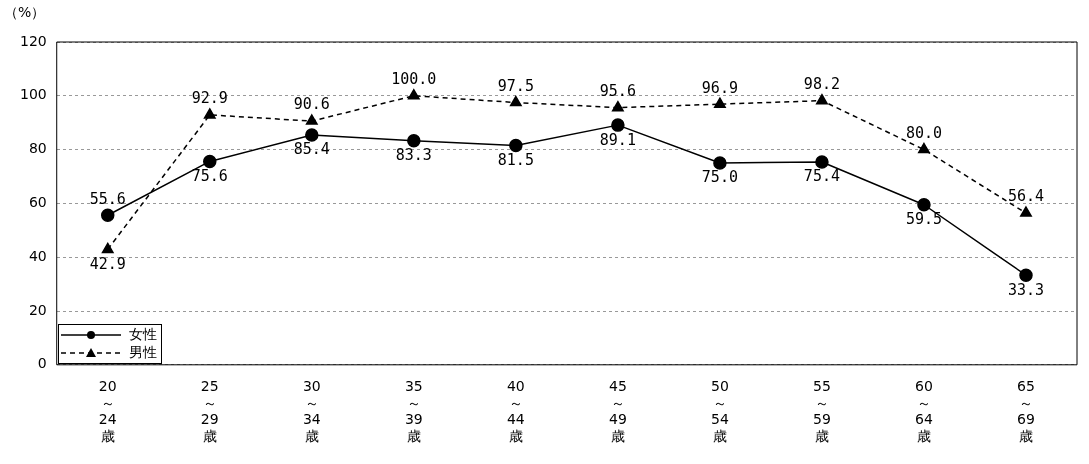  I want to click on data-label: 33.3, so click(1026, 289).